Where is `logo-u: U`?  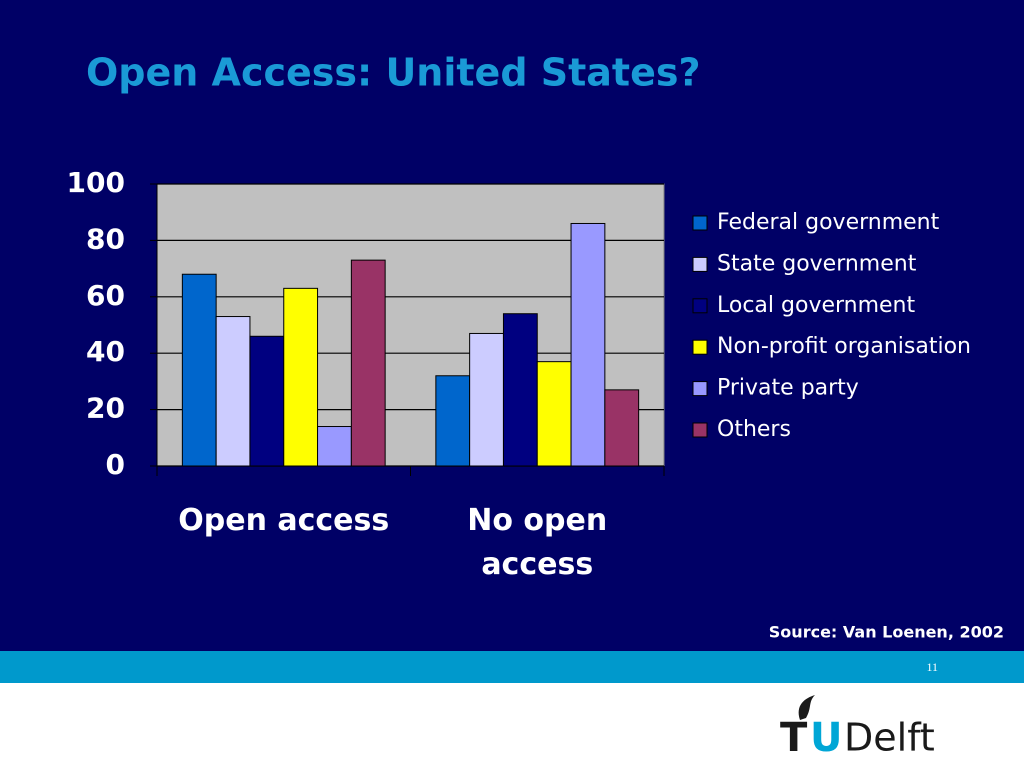
logo-u: U is located at coordinates (826, 738).